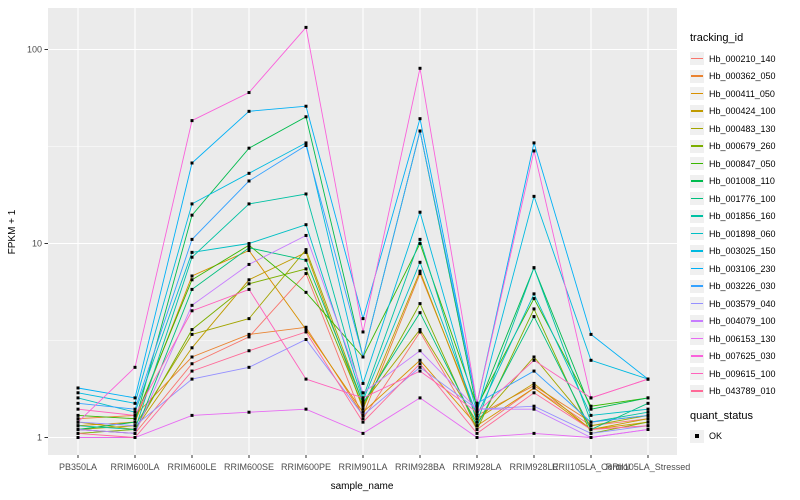  I want to click on x-tick-label: RRIM928LE, so click(533, 467).